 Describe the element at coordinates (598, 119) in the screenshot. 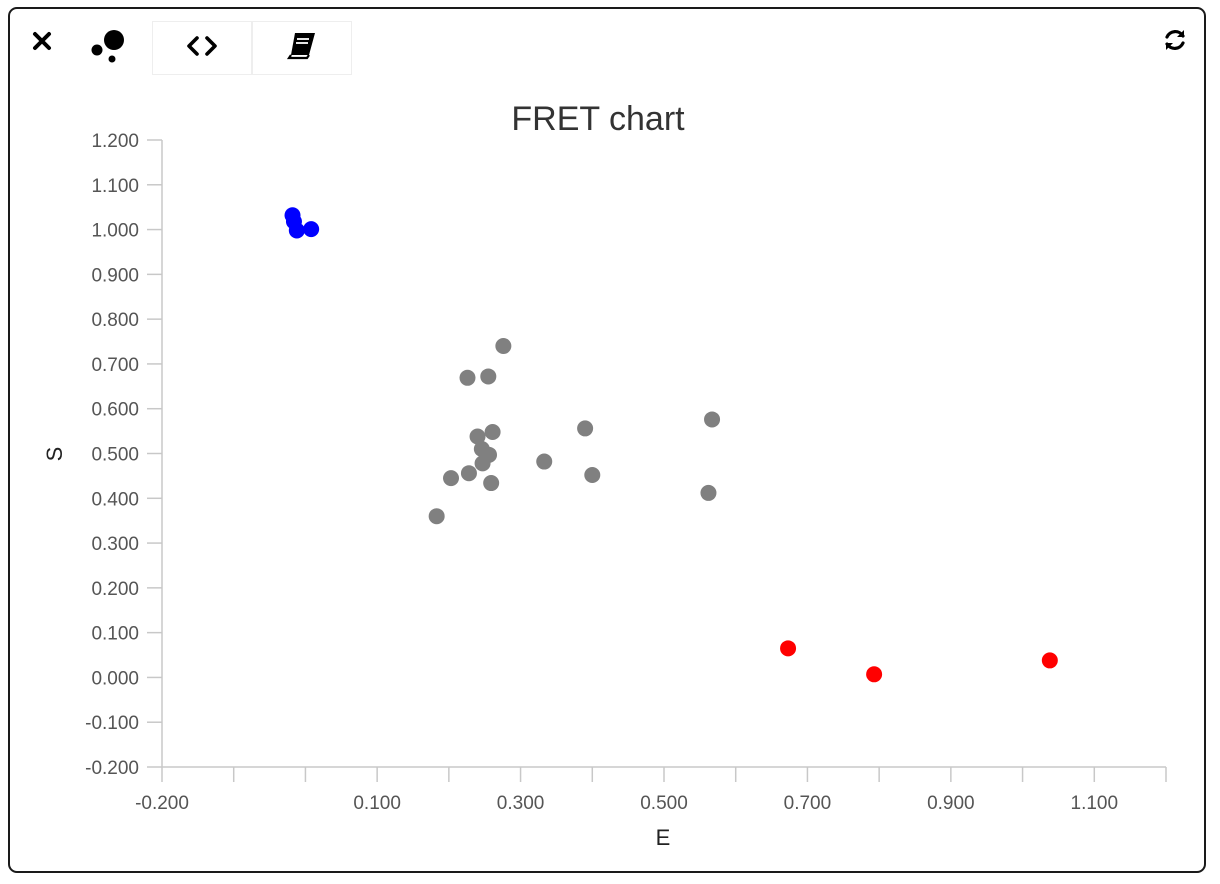

I see `chart-title: FRET chart` at that location.